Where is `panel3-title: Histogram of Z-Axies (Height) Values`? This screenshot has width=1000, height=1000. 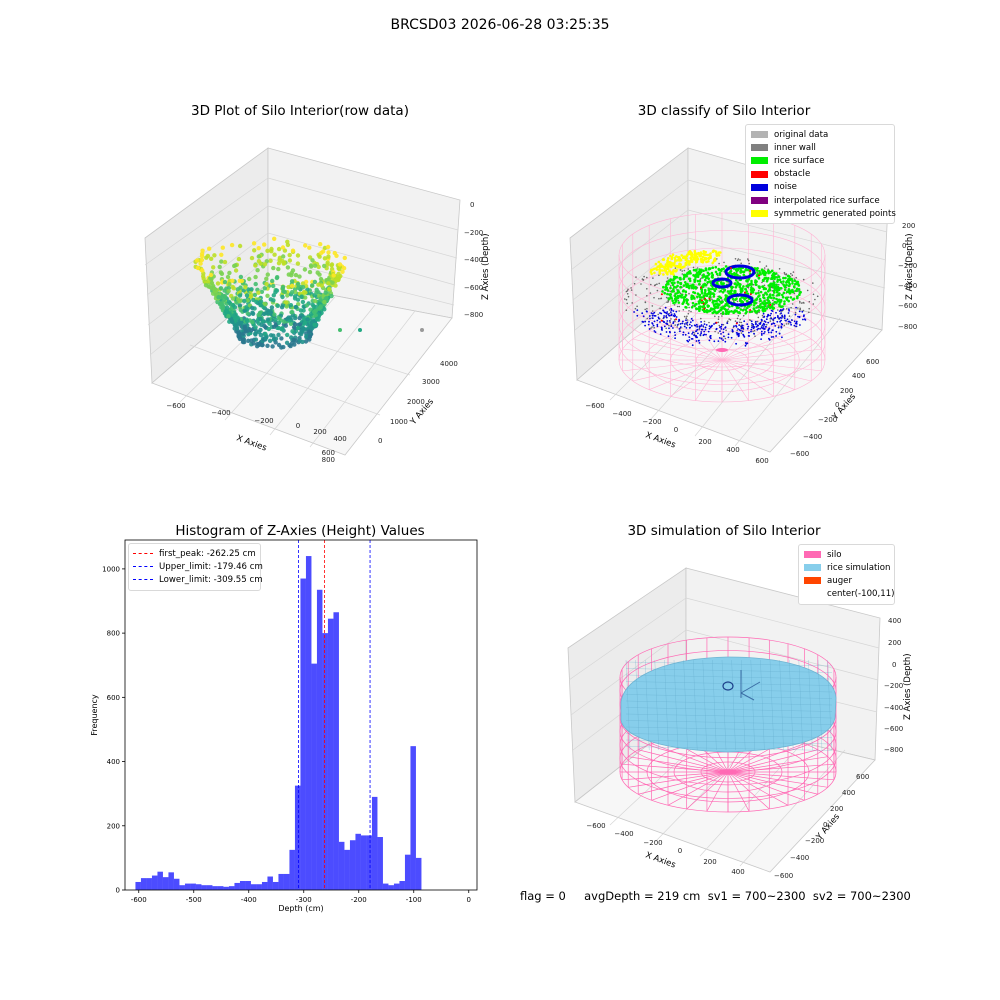 panel3-title: Histogram of Z-Axies (Height) Values is located at coordinates (300, 531).